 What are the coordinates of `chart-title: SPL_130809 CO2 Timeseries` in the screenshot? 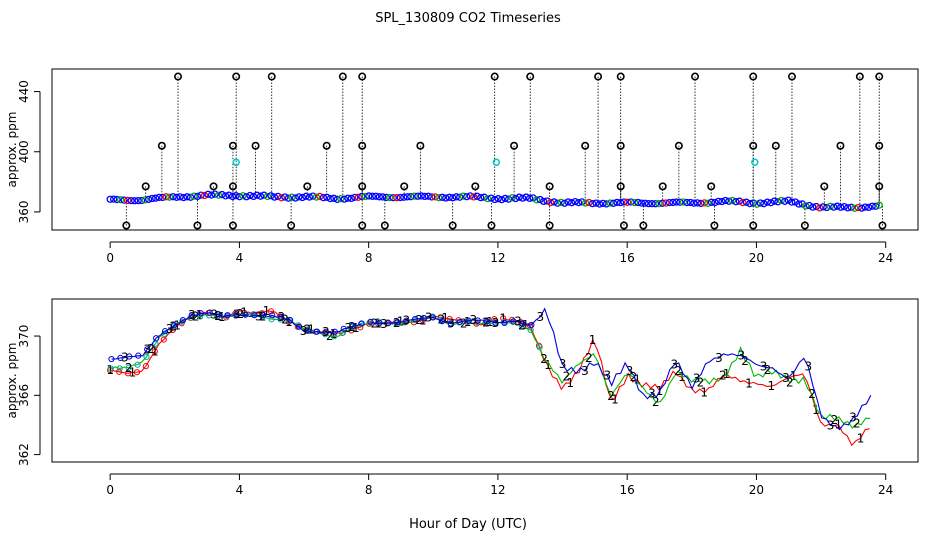 It's located at (468, 18).